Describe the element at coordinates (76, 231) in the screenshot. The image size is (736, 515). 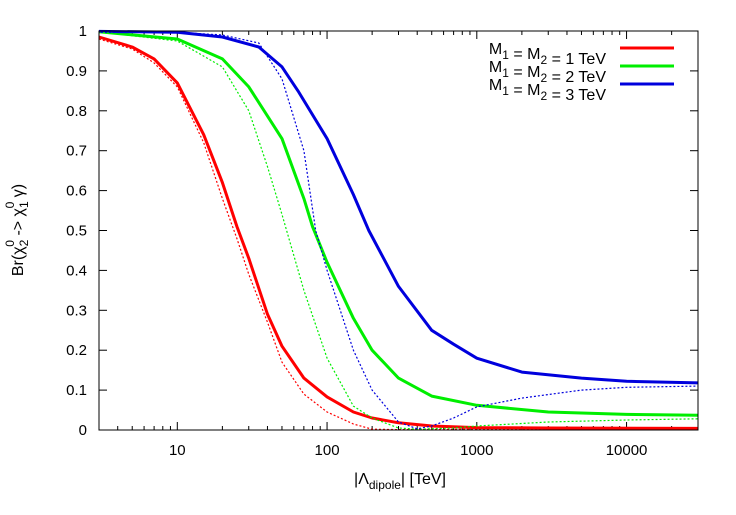
I see `y-tick-label: 0.5` at that location.